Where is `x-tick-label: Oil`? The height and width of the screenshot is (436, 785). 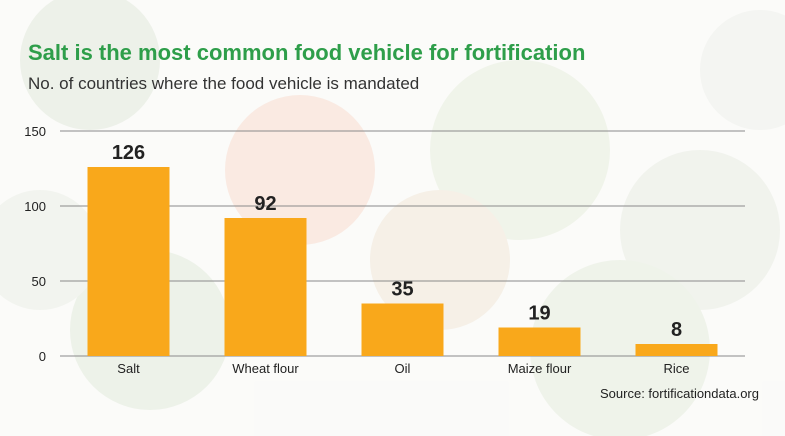 x-tick-label: Oil is located at coordinates (403, 368).